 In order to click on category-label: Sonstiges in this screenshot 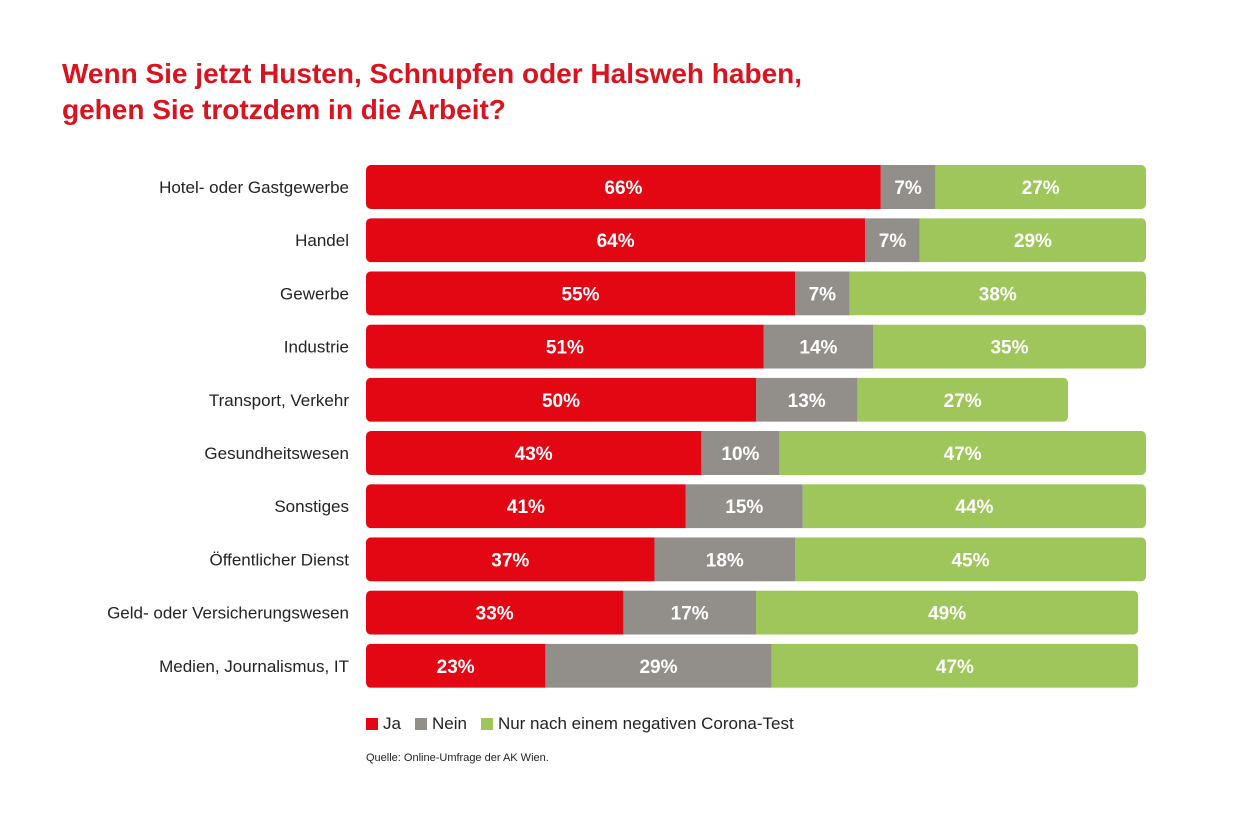, I will do `click(311, 506)`.